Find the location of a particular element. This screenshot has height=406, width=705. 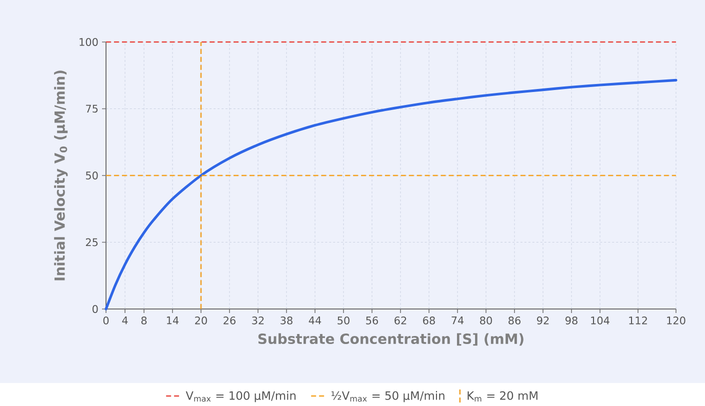

x-tick-label: 32 is located at coordinates (258, 320).